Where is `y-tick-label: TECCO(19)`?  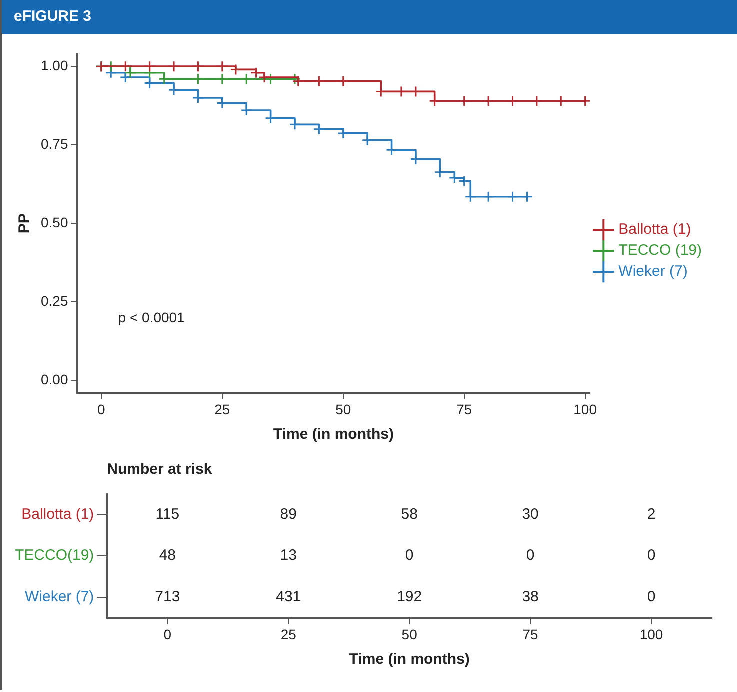
y-tick-label: TECCO(19) is located at coordinates (54, 555).